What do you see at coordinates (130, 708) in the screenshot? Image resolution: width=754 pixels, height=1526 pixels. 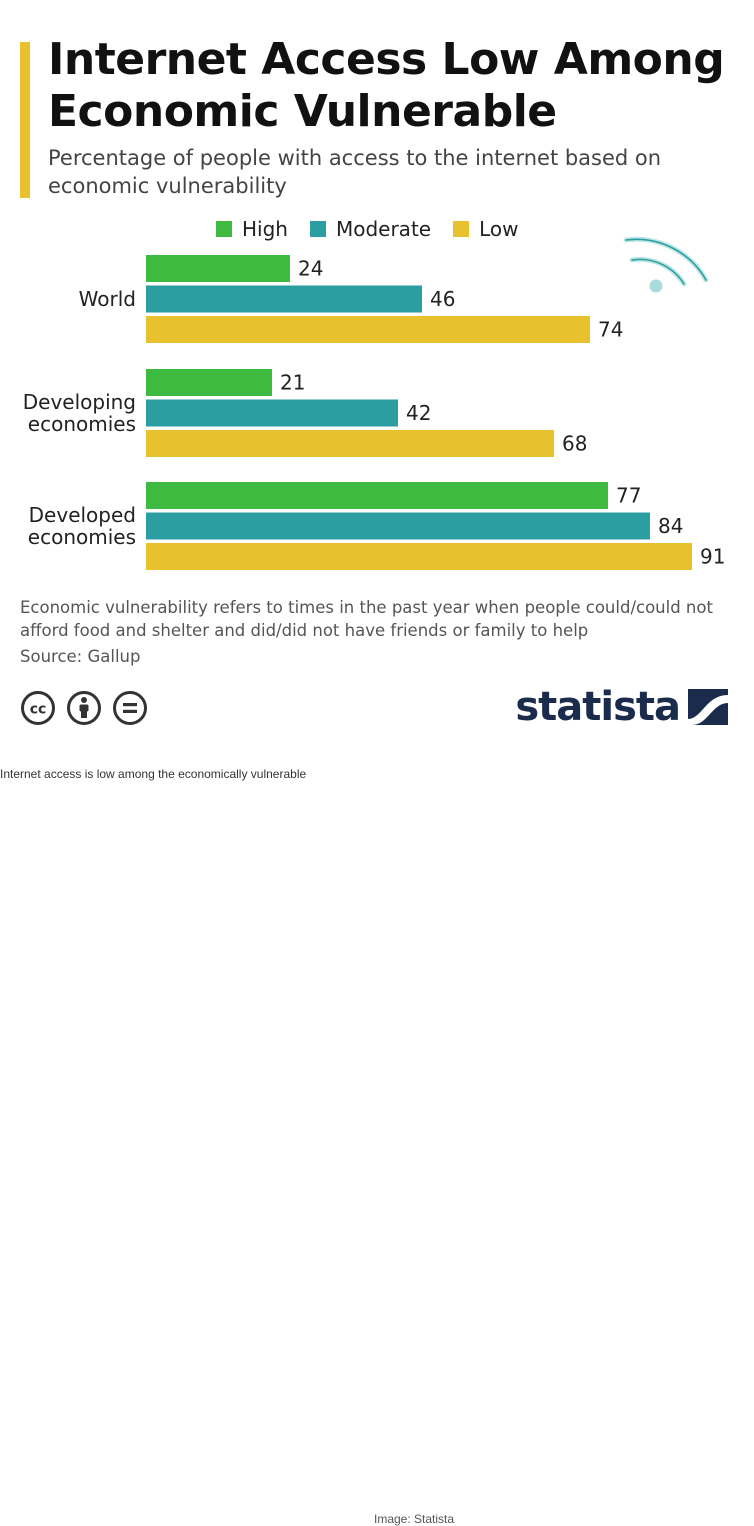 I see `no-derivatives-icon` at bounding box center [130, 708].